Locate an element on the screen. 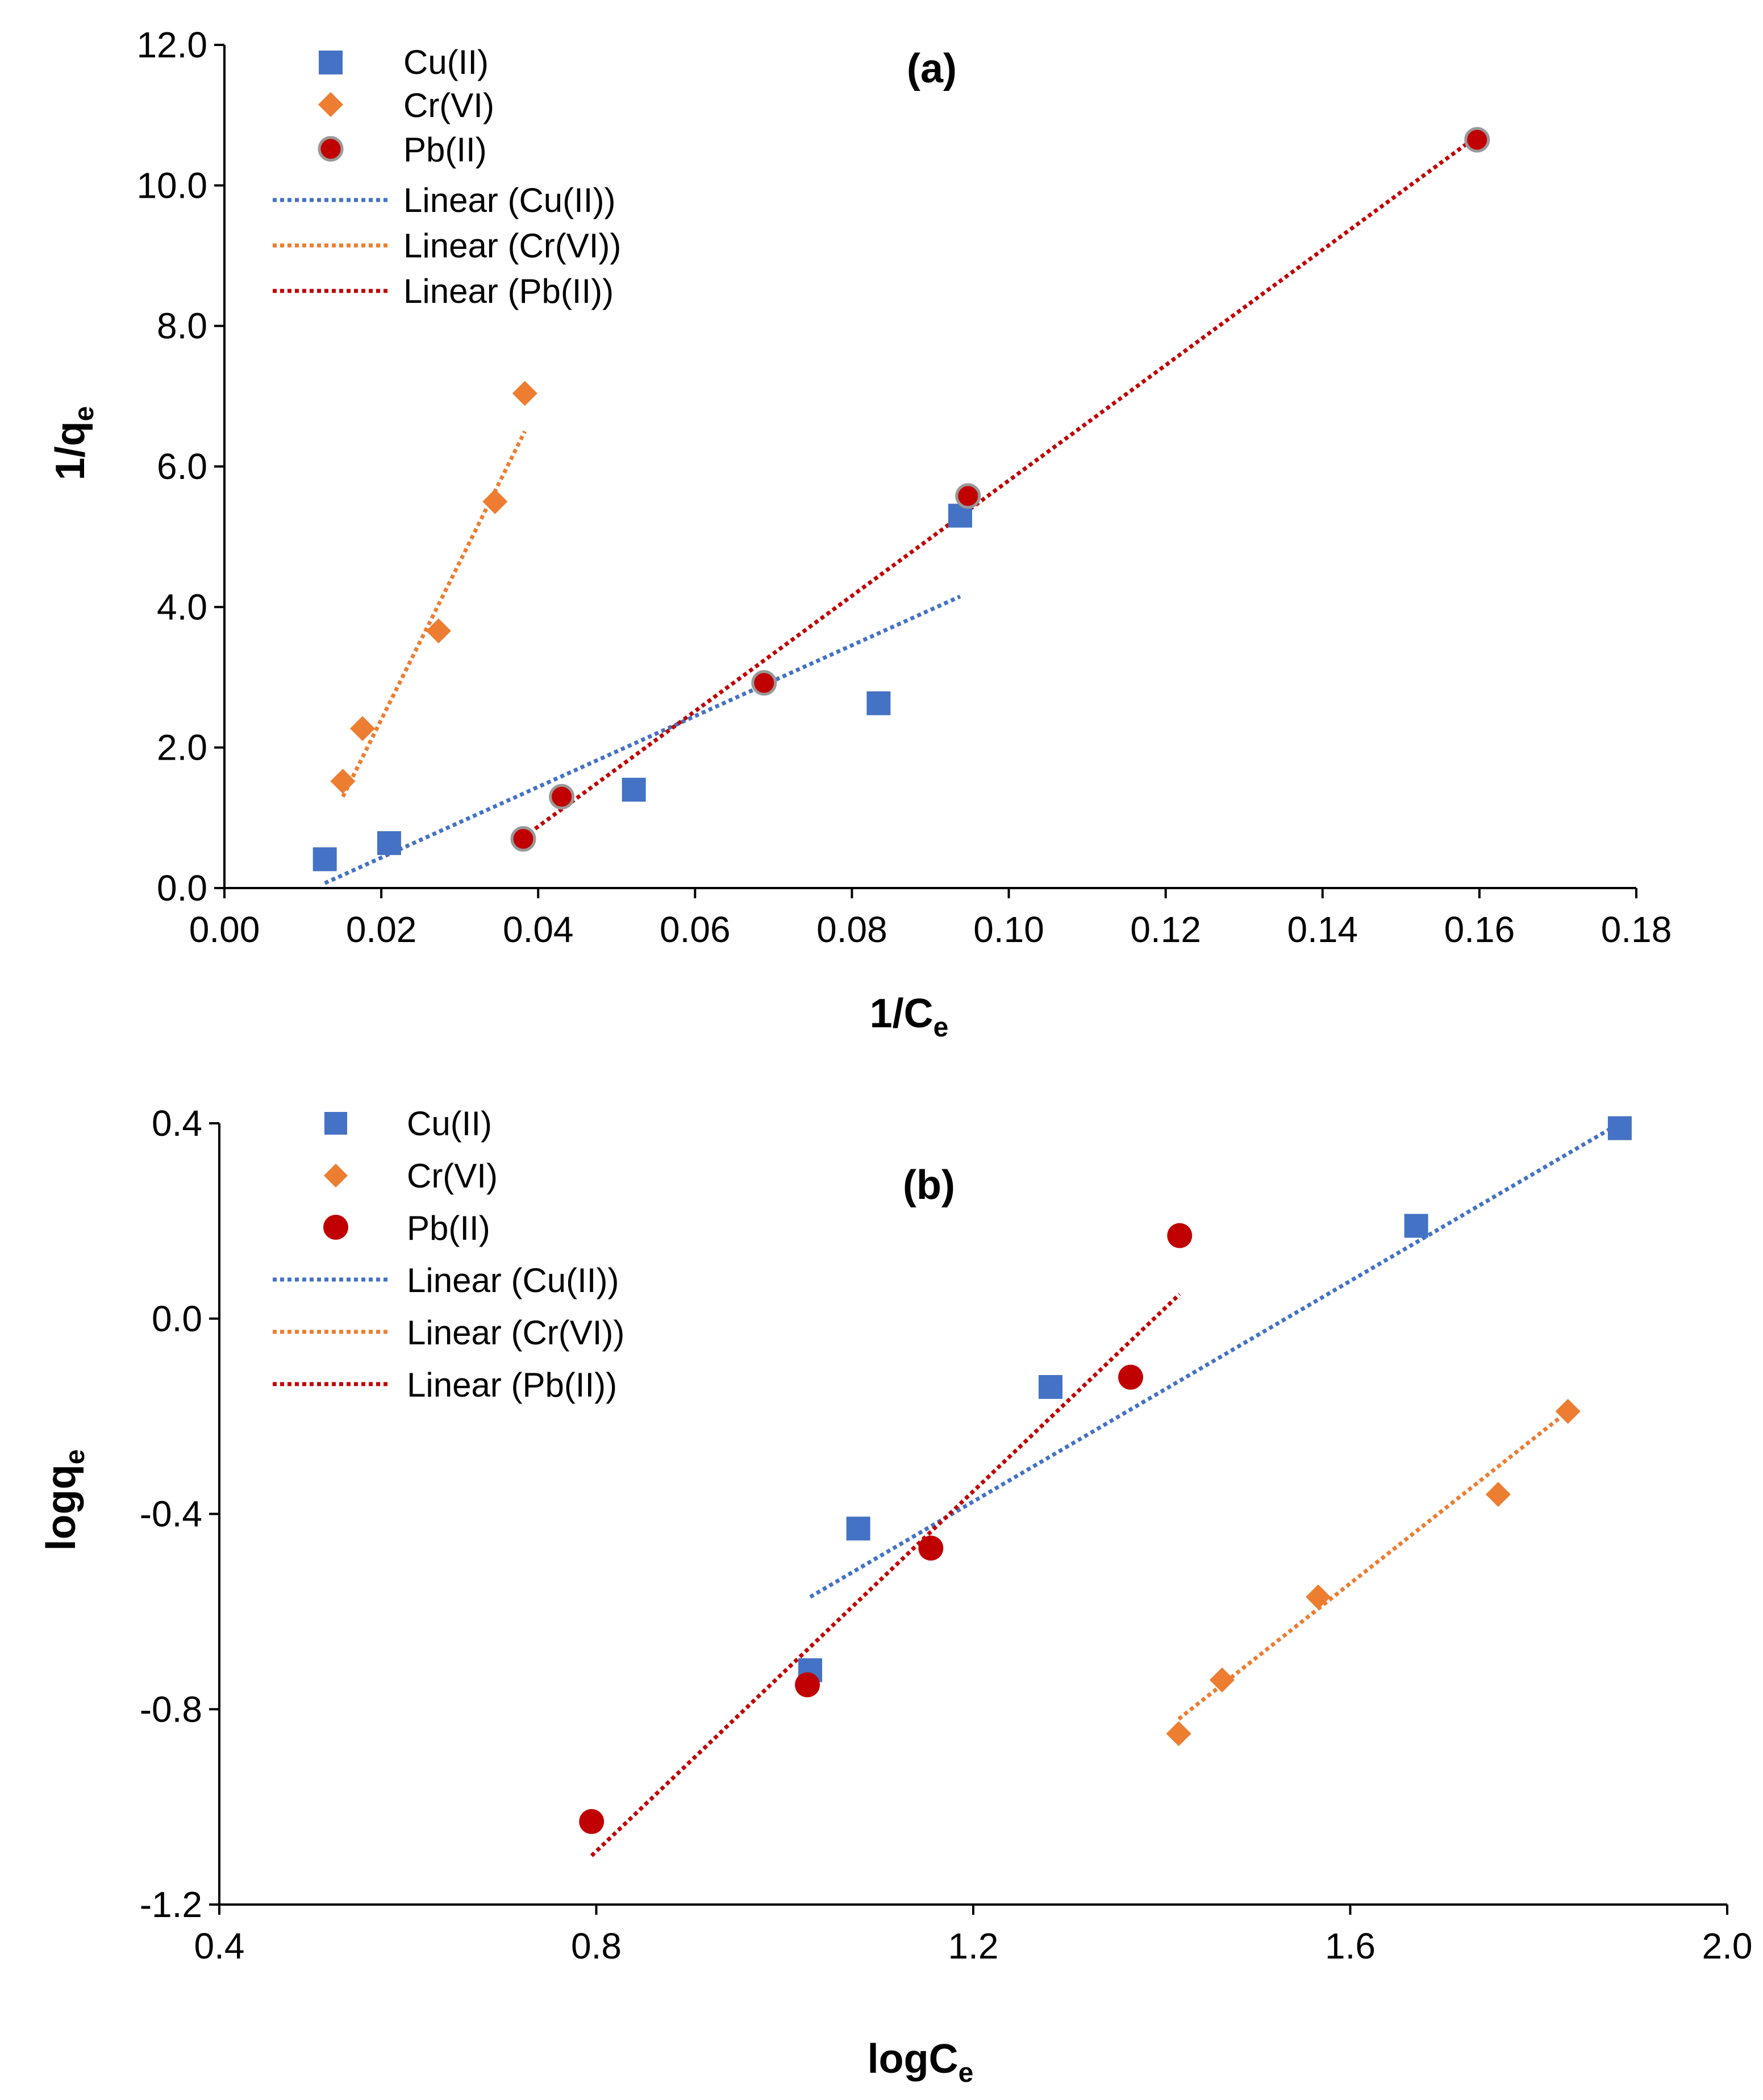 This screenshot has width=1763, height=2100. legend-b-pb-linear-label: Linear (Pb(II)) is located at coordinates (512, 1385).